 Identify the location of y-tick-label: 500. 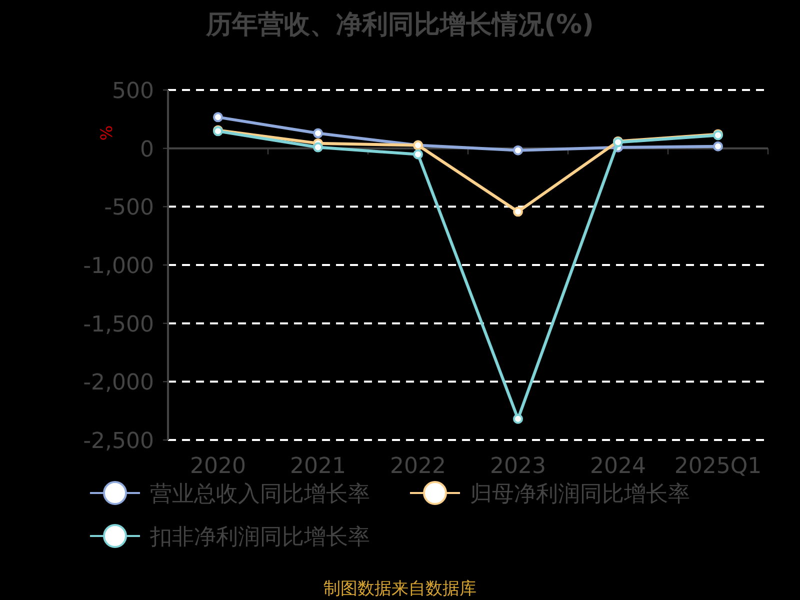
(133, 91).